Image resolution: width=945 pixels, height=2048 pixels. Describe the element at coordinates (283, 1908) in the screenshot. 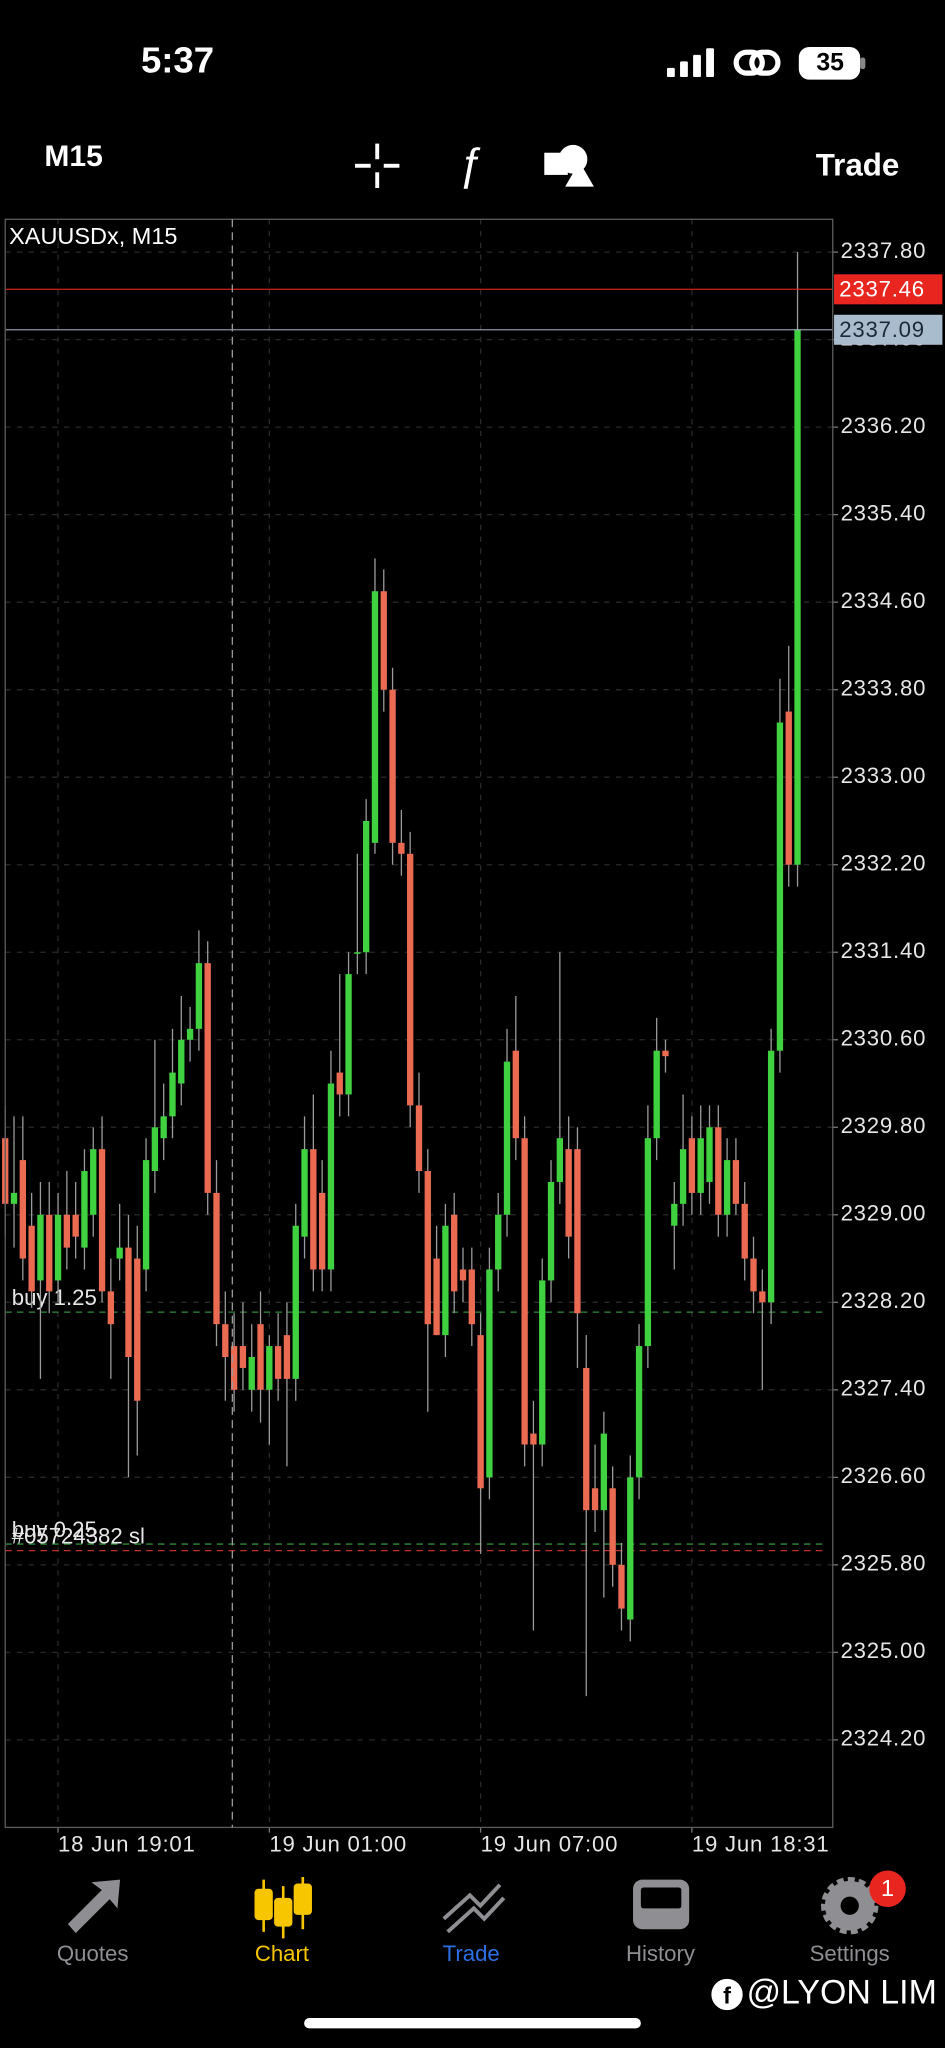

I see `chart-icon` at that location.